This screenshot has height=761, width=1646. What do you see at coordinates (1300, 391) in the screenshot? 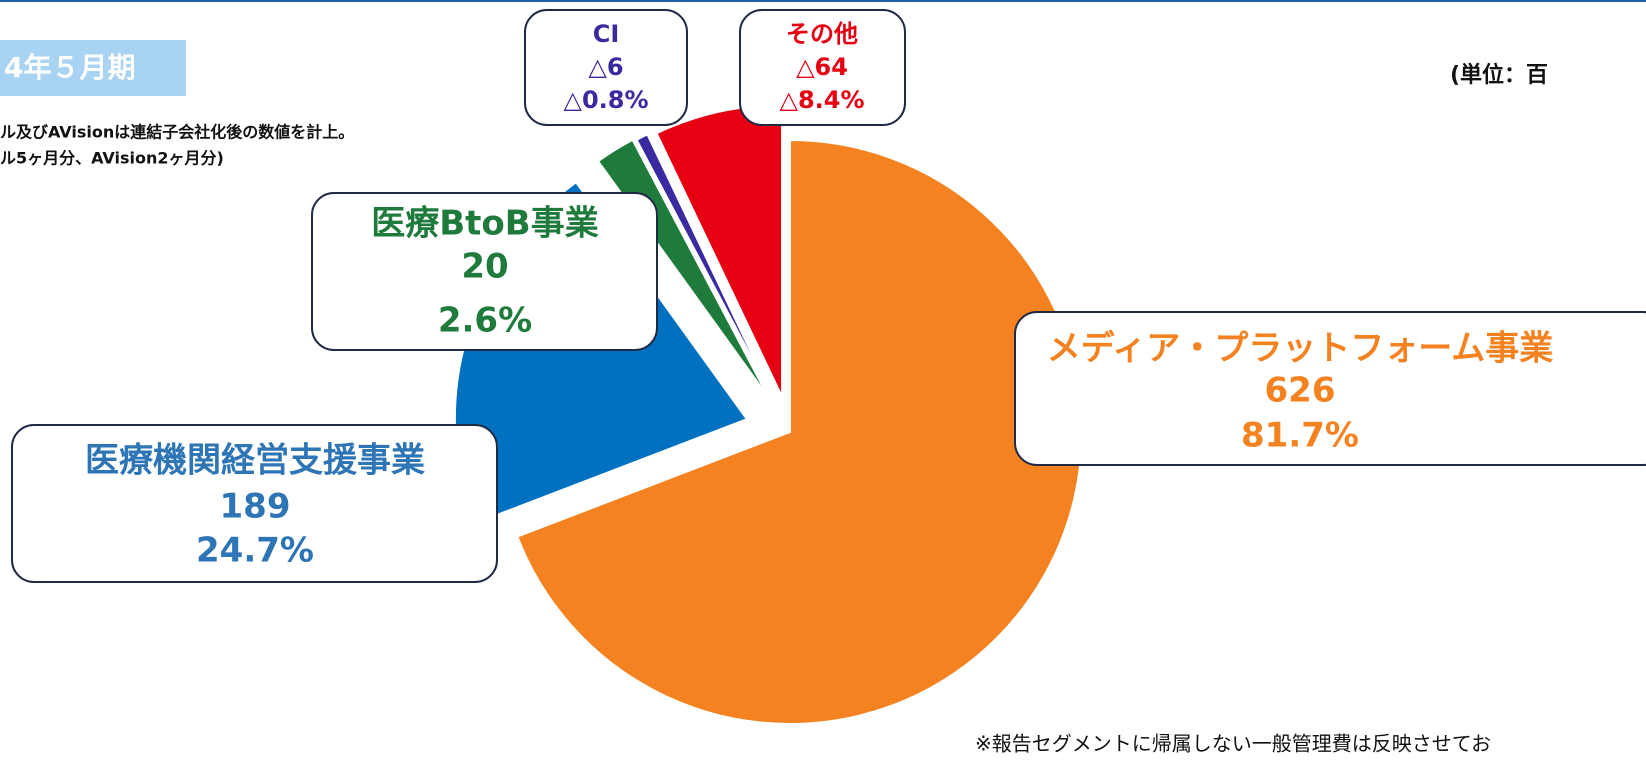
I see `value-label: 626` at bounding box center [1300, 391].